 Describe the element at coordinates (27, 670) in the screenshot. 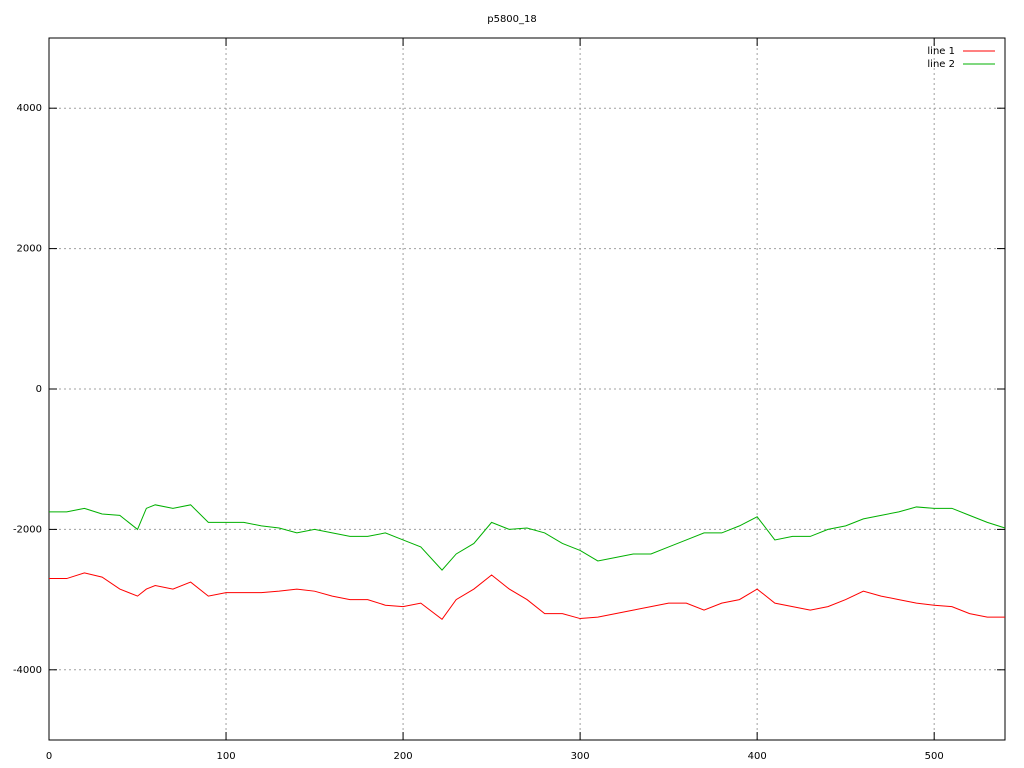

I see `y-tick-label: -4000` at that location.